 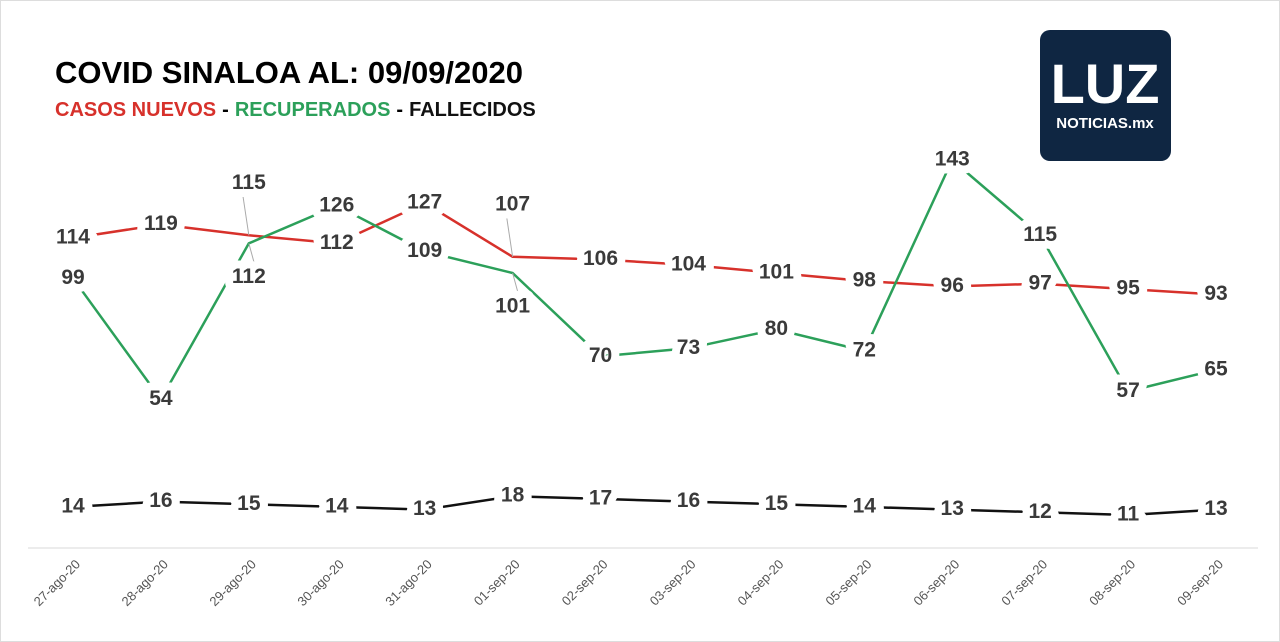 I want to click on legend: CASOS NUEVOS - RECUPERADOS - FALLECIDOS, so click(x=295, y=110).